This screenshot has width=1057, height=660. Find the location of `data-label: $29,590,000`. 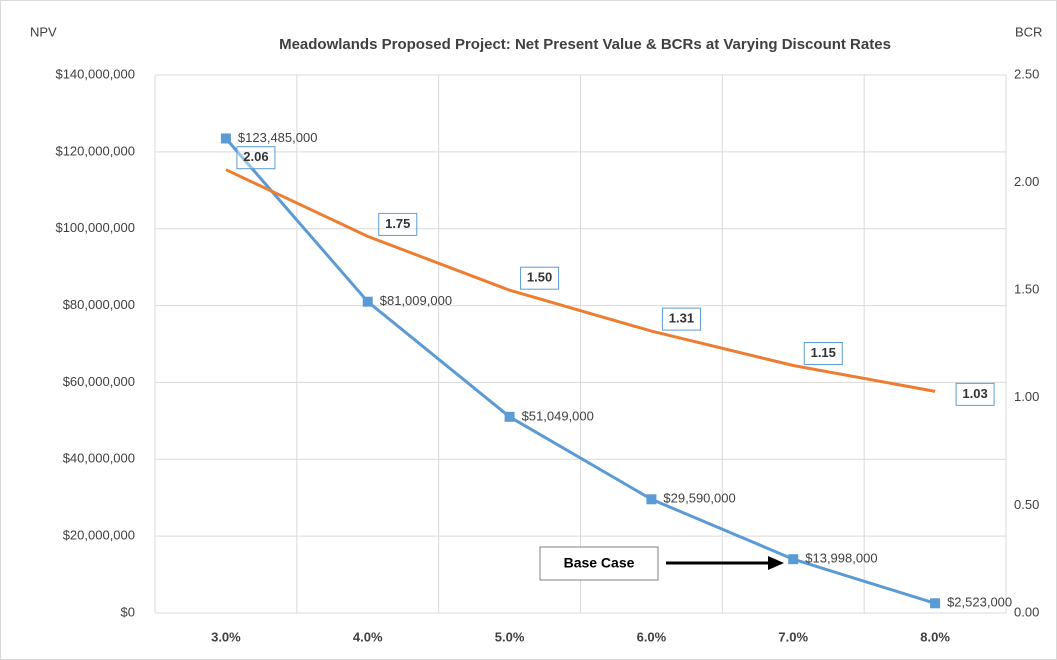

data-label: $29,590,000 is located at coordinates (699, 498).